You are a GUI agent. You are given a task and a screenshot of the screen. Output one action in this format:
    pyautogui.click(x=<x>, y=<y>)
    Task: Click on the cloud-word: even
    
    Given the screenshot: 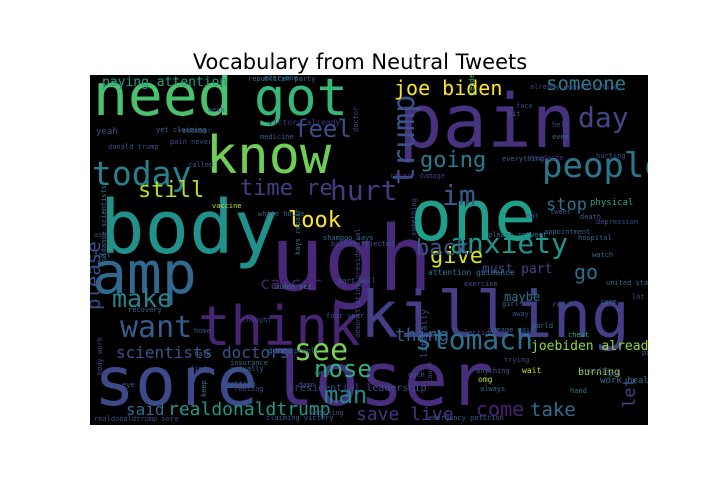 What is the action you would take?
    pyautogui.click(x=560, y=137)
    